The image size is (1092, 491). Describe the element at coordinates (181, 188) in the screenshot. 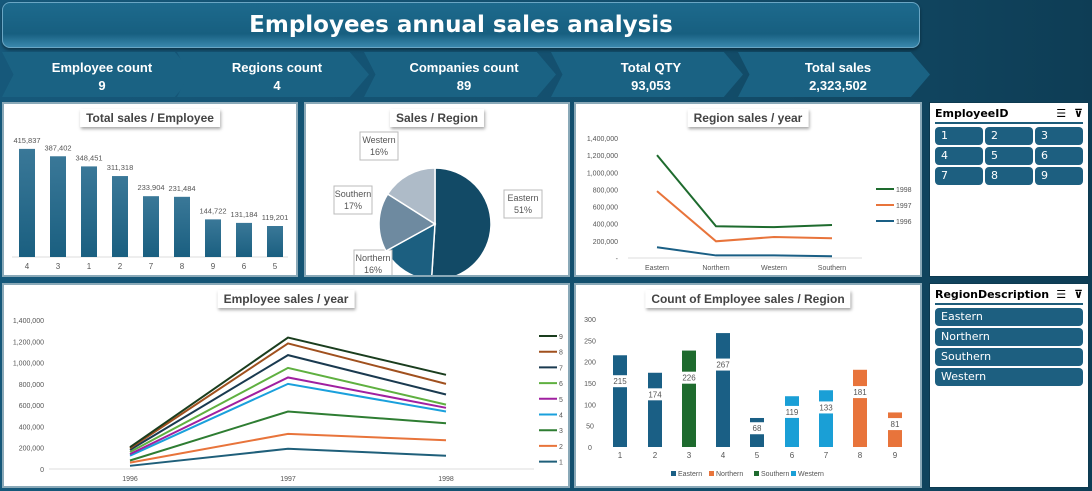

I see `data-label: 231,484` at that location.